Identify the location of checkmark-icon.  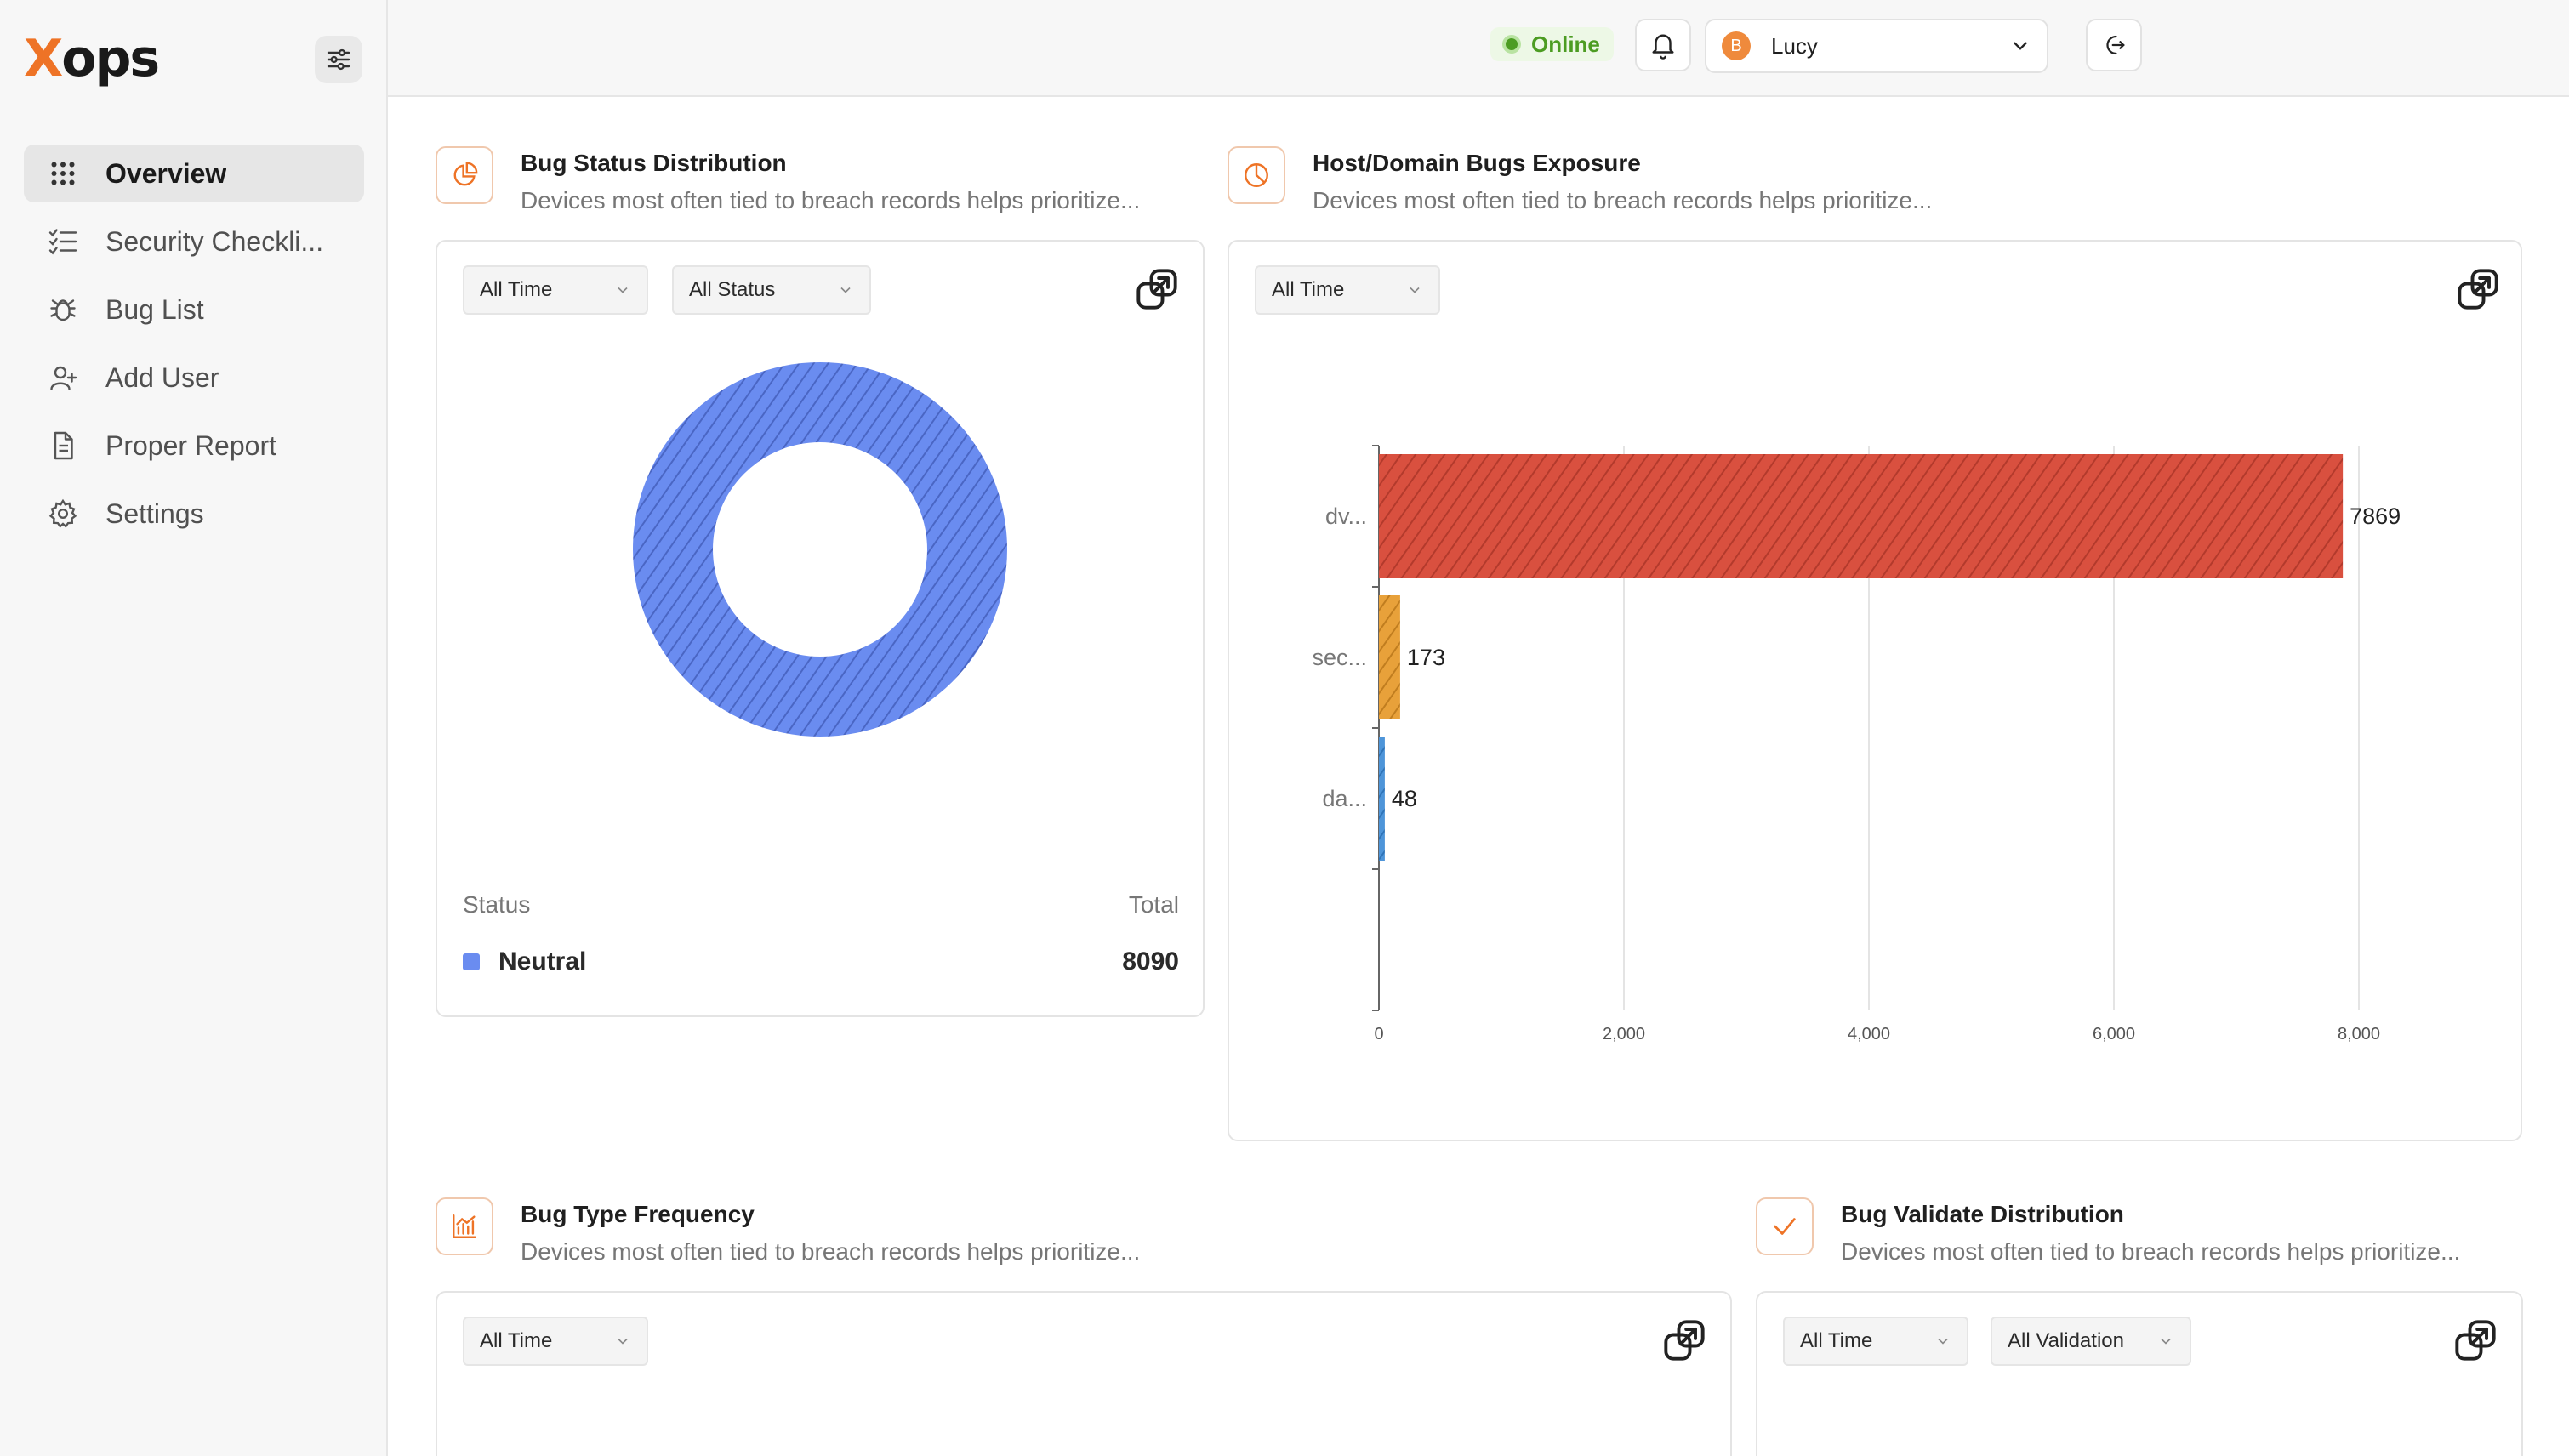
(1785, 1226).